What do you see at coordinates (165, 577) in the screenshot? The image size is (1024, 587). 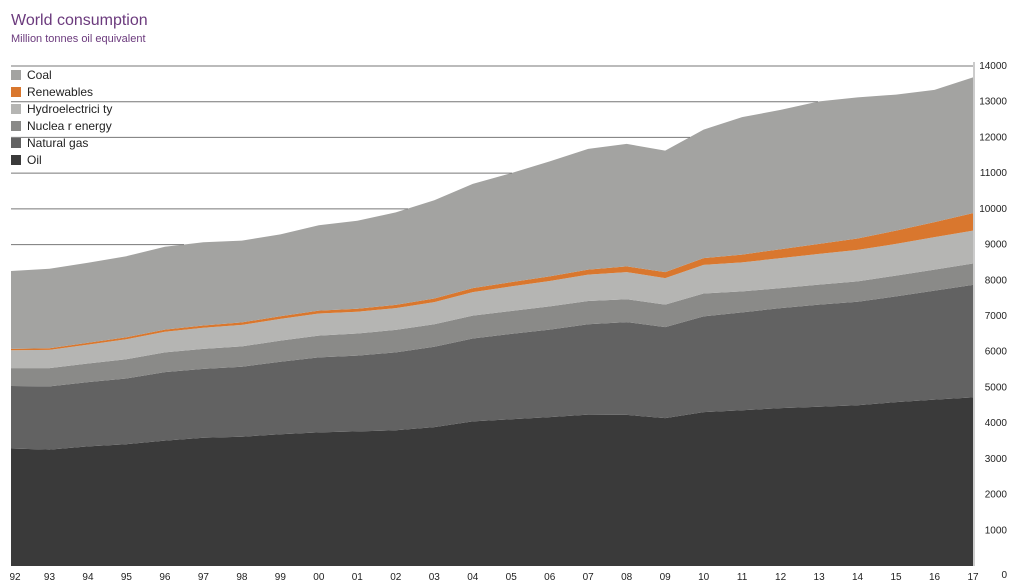 I see `x-tick-label: 96` at bounding box center [165, 577].